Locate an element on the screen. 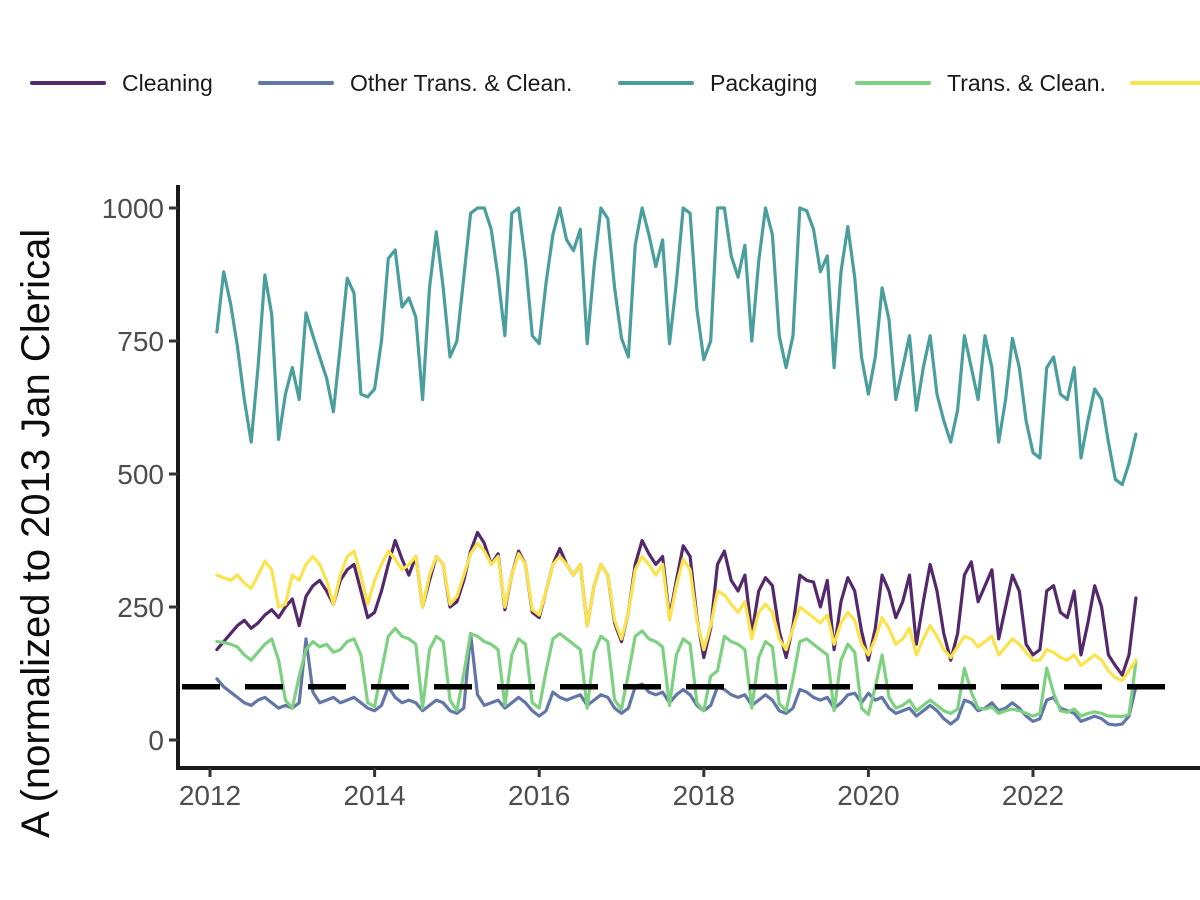 This screenshot has height=900, width=1200. legend-label: Cleaning is located at coordinates (167, 83).